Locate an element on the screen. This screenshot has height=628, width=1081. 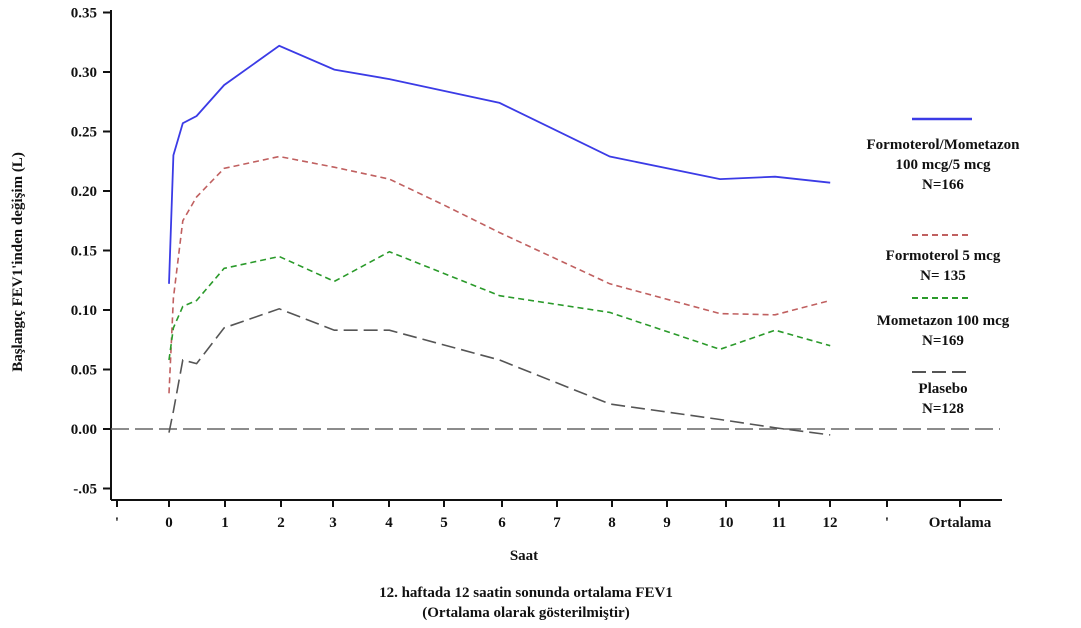
y-tick-label: 0.00 is located at coordinates (84, 430).